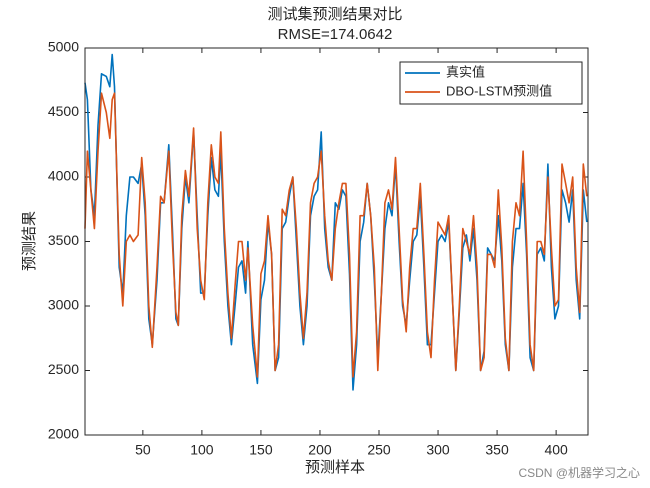 The height and width of the screenshot is (488, 650). What do you see at coordinates (29, 241) in the screenshot?
I see `y-axis-label: 预测结果` at bounding box center [29, 241].